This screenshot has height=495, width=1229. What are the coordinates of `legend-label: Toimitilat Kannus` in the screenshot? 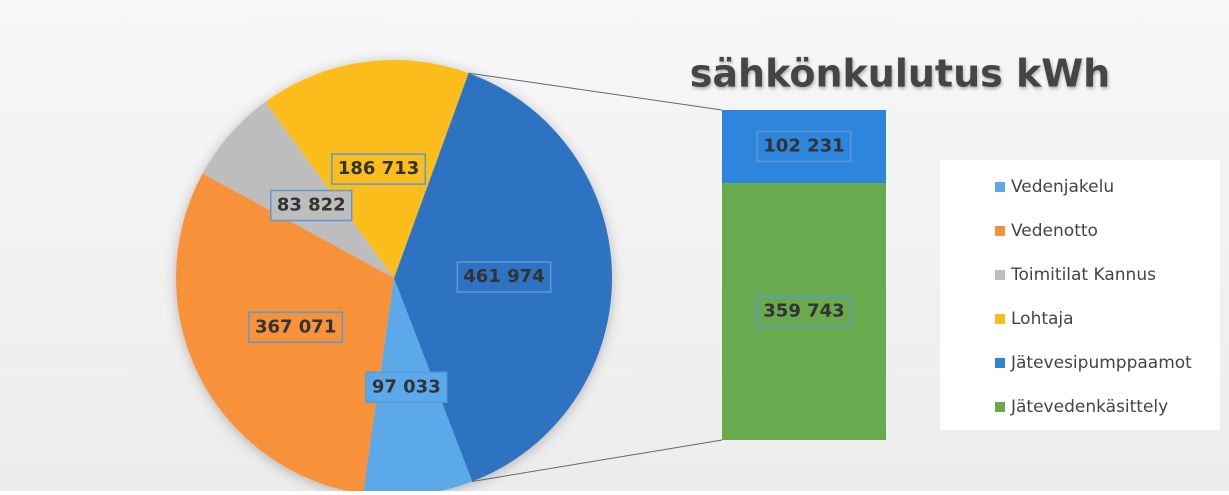 It's located at (1083, 275).